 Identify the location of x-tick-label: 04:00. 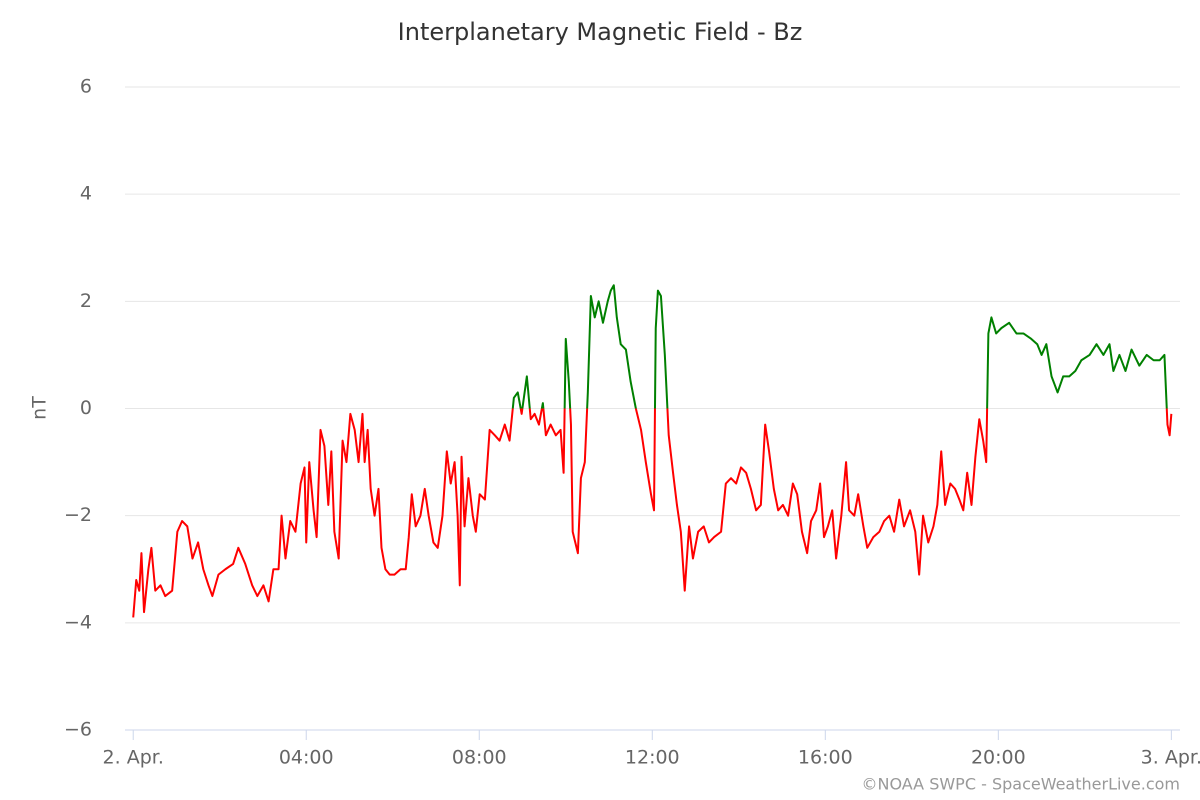
(306, 758).